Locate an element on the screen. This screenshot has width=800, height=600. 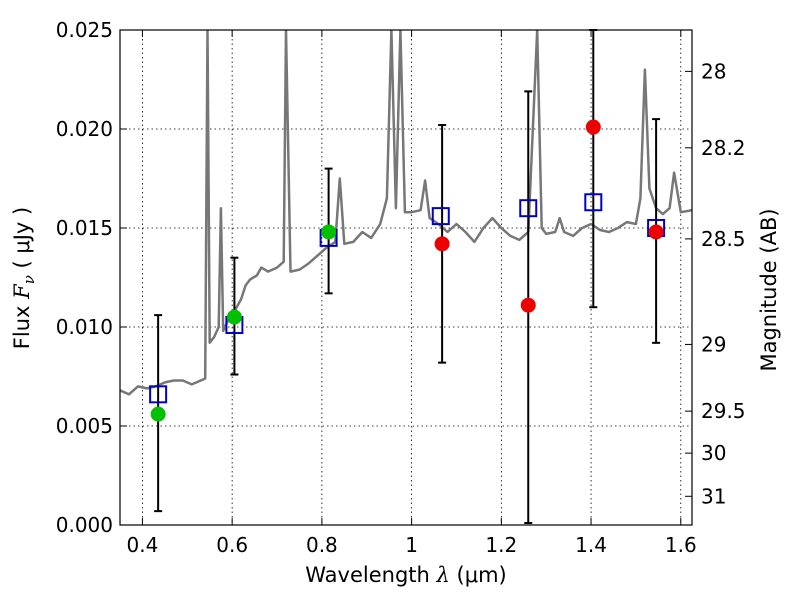
y-tick-label: 0.010 is located at coordinates (84, 327).